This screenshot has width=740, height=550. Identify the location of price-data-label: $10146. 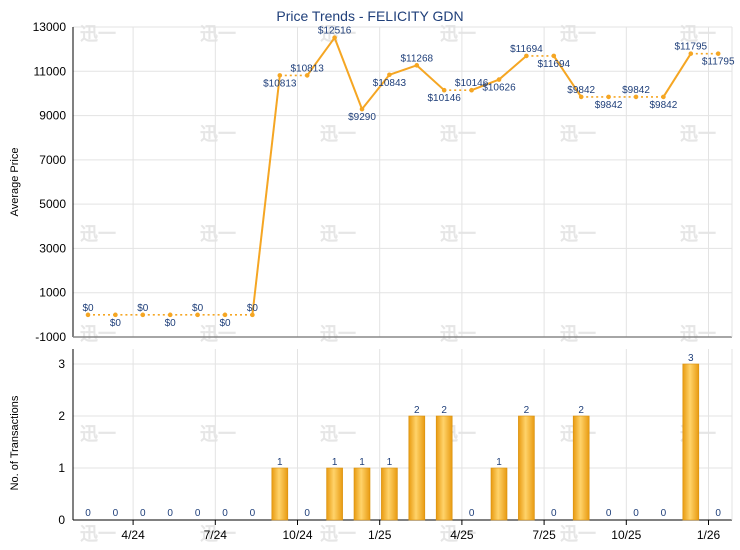
(472, 83).